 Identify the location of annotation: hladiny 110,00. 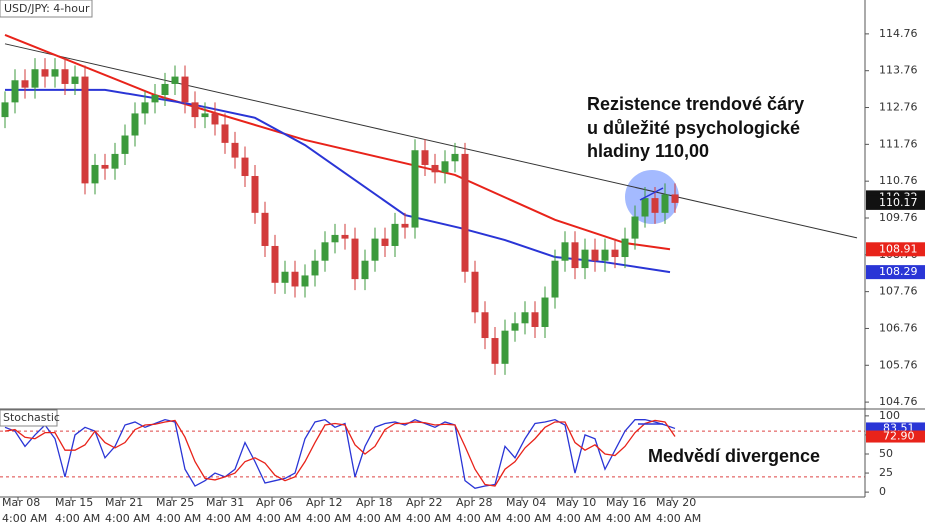
(648, 151).